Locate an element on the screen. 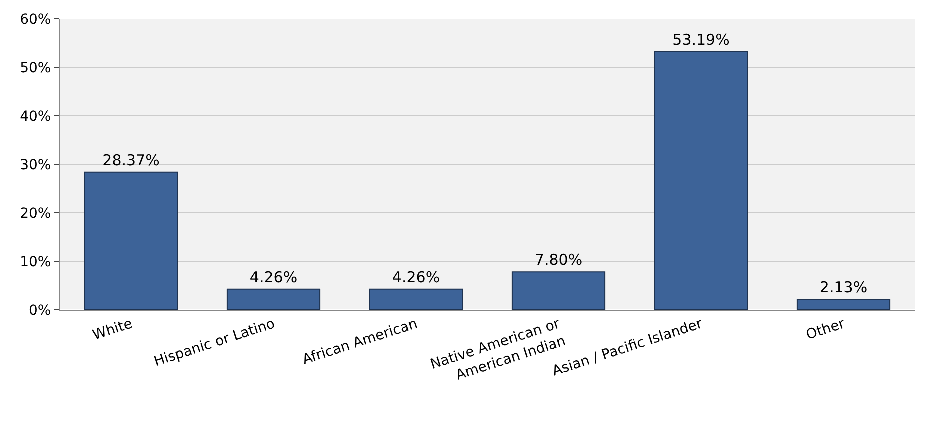 This screenshot has height=425, width=930. y-tick-label: 60% is located at coordinates (36, 20).